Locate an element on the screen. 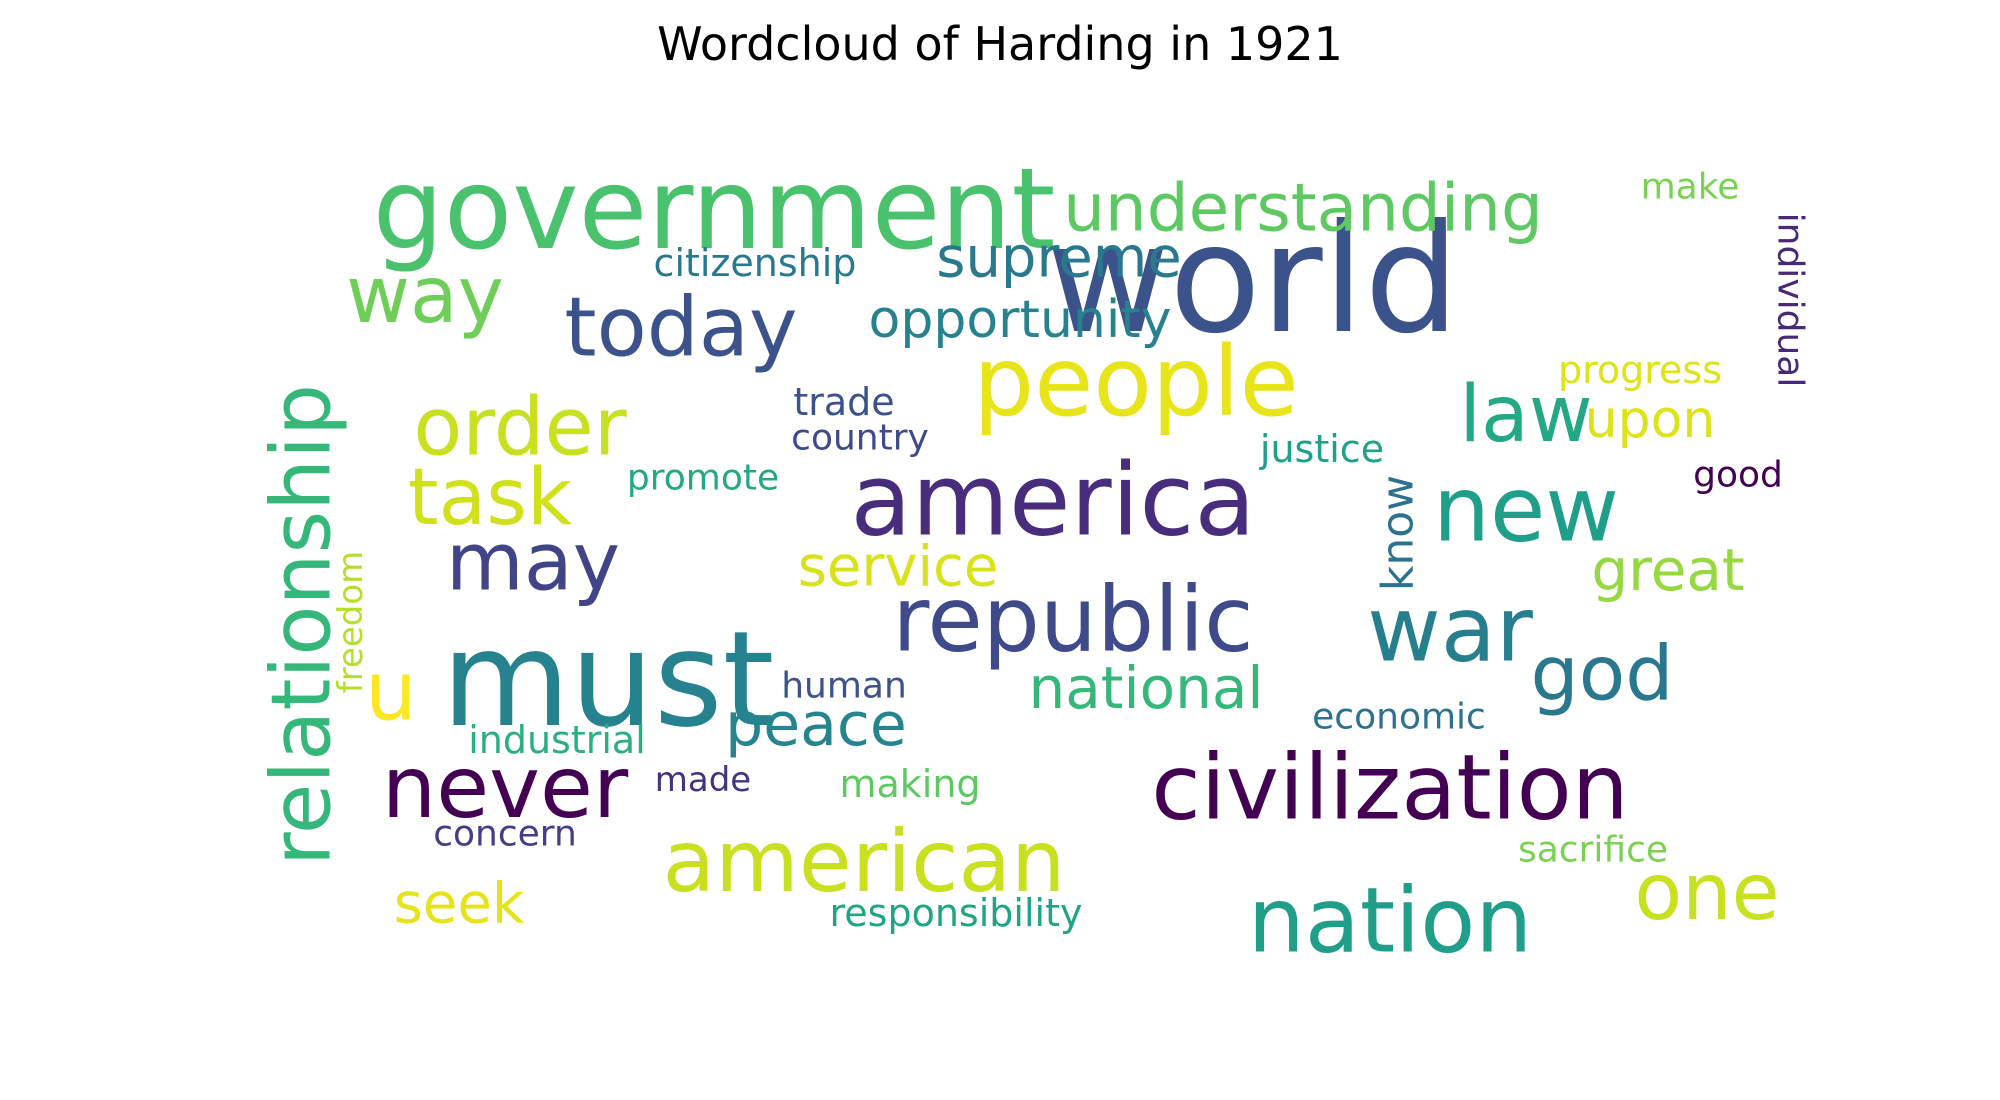 This screenshot has height=1100, width=2000. word-peace: peace is located at coordinates (816, 725).